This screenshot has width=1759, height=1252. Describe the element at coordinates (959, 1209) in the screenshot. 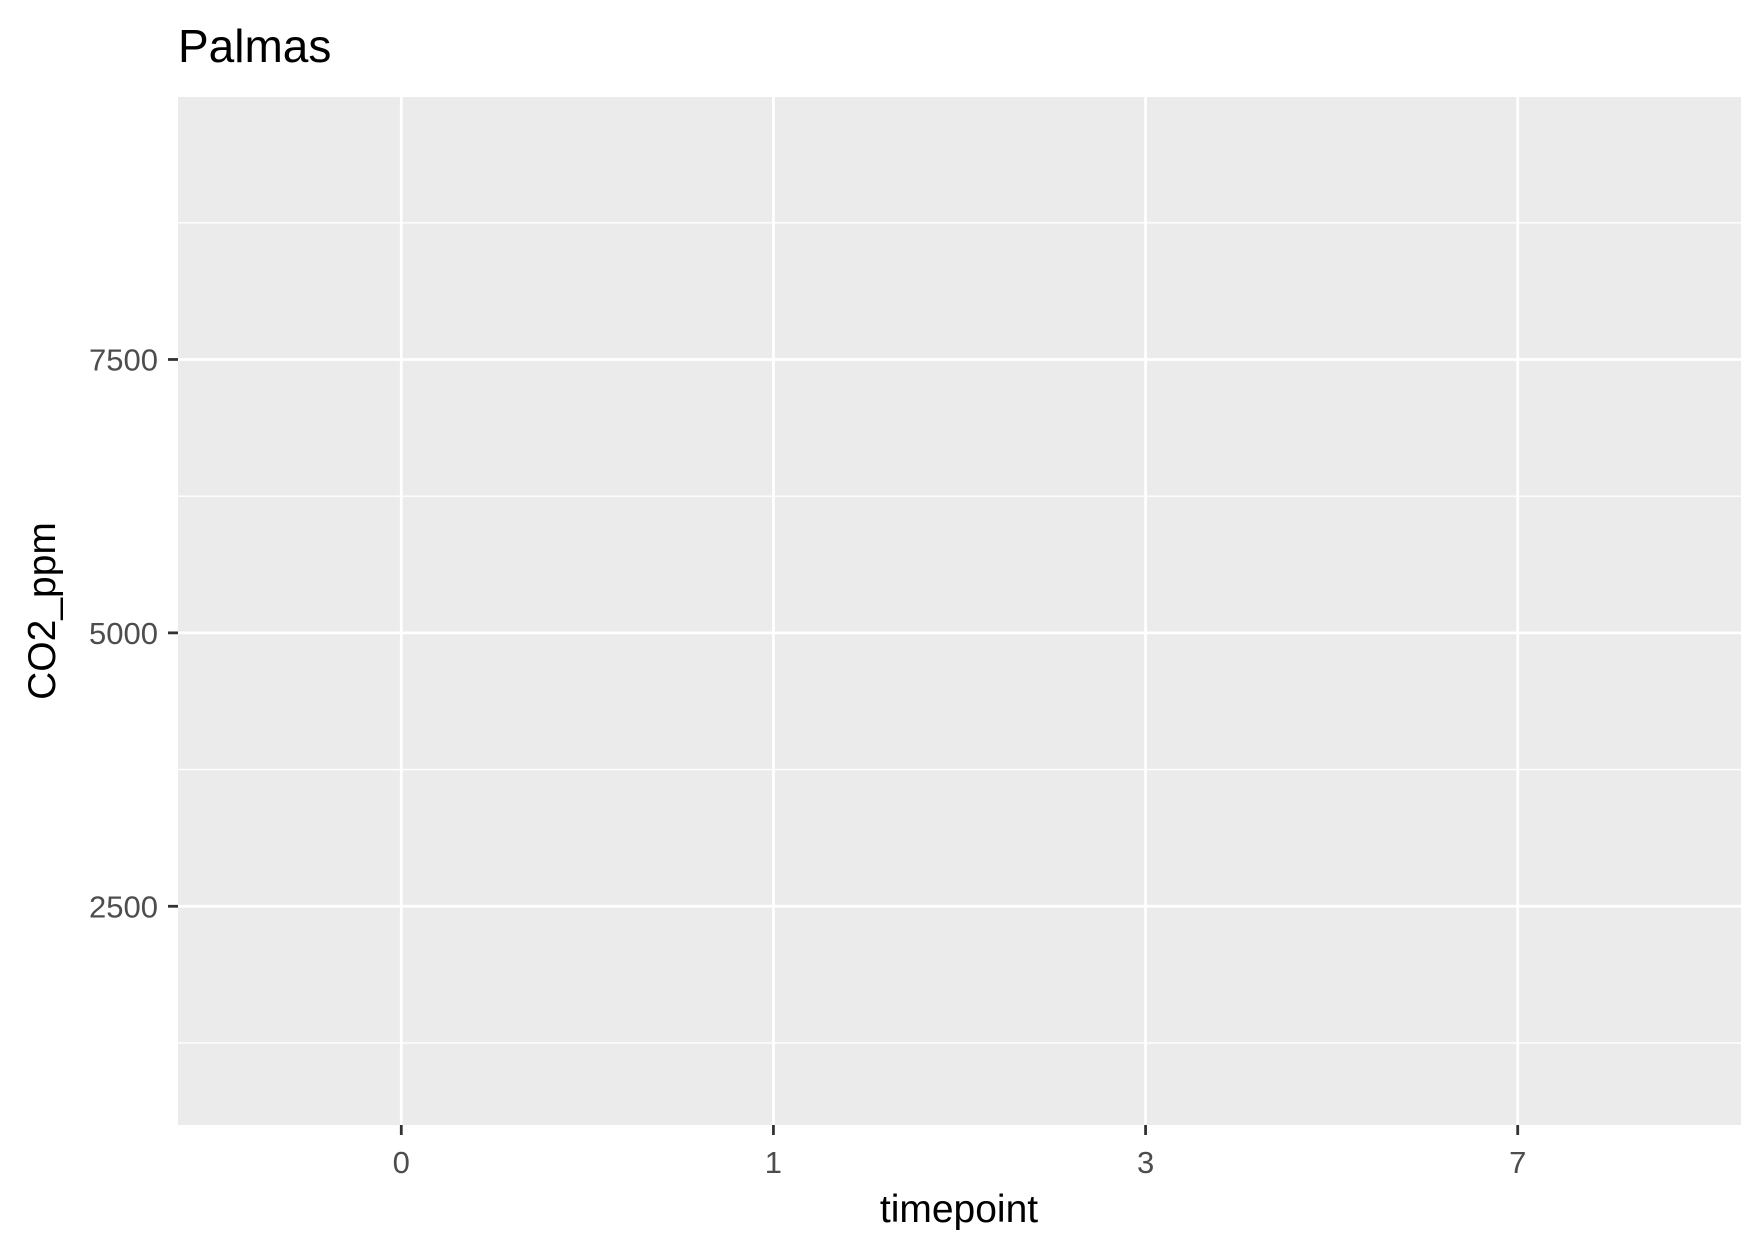

I see `x-axis-title: timepoint` at that location.